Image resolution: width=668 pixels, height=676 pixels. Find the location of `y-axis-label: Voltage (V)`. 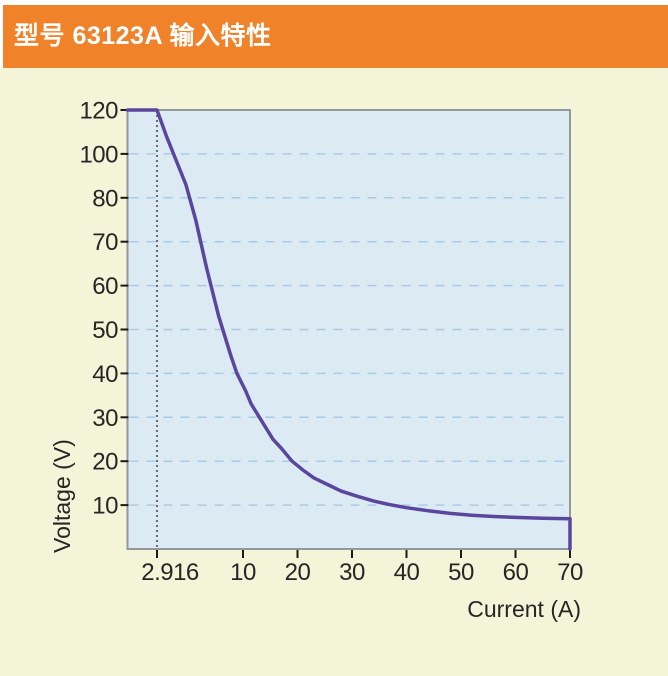

y-axis-label: Voltage (V) is located at coordinates (62, 496).